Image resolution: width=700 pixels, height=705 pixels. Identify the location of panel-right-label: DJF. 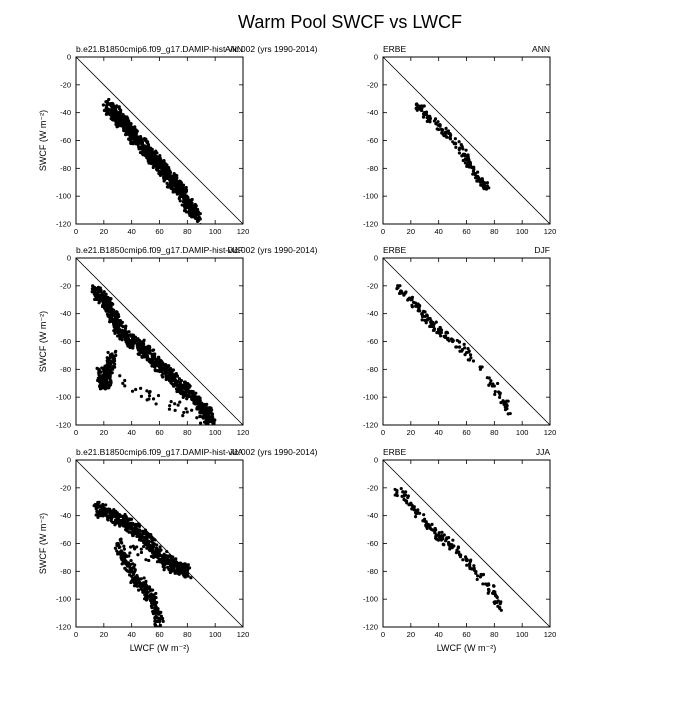
(235, 250).